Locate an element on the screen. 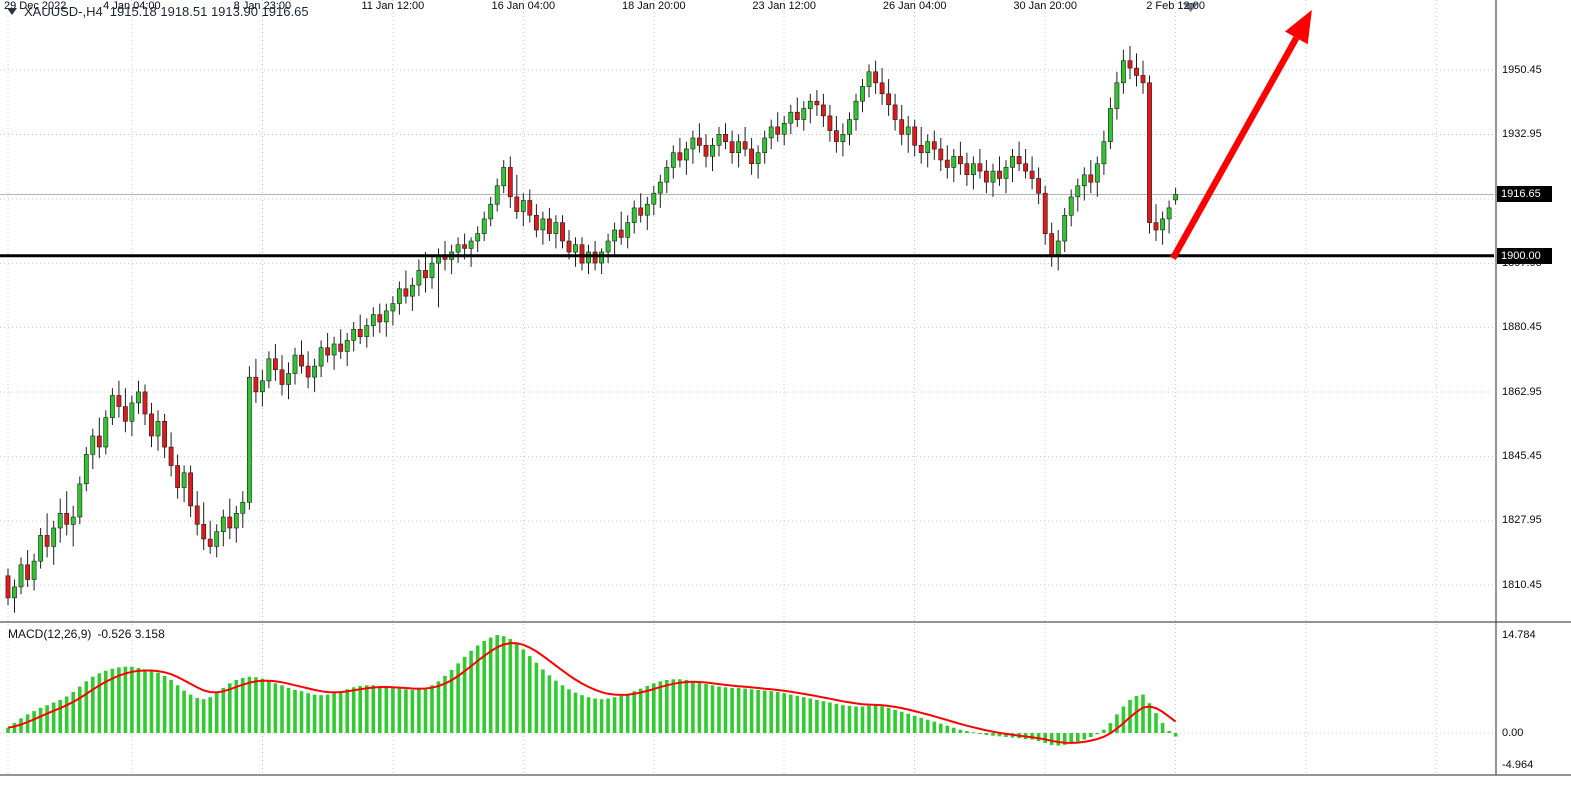 The image size is (1571, 803). time-axis-label: 30 Jan 20:00 is located at coordinates (1045, 6).